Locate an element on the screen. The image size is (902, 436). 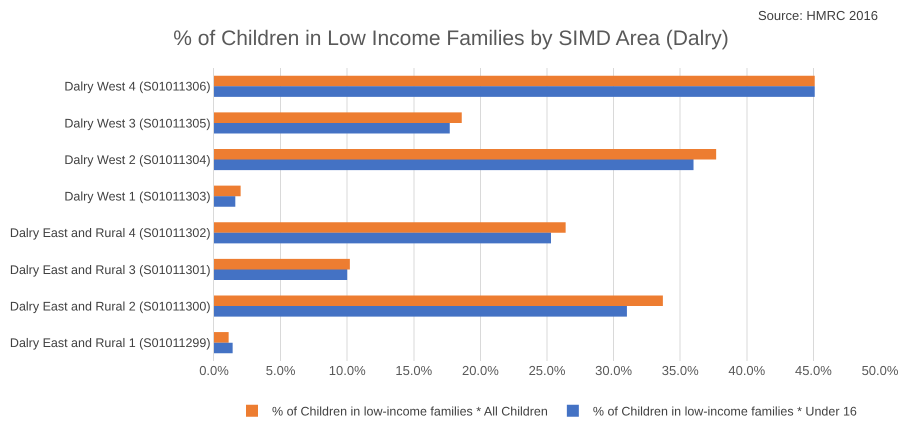
x-tick-label: 20.0% is located at coordinates (481, 370).